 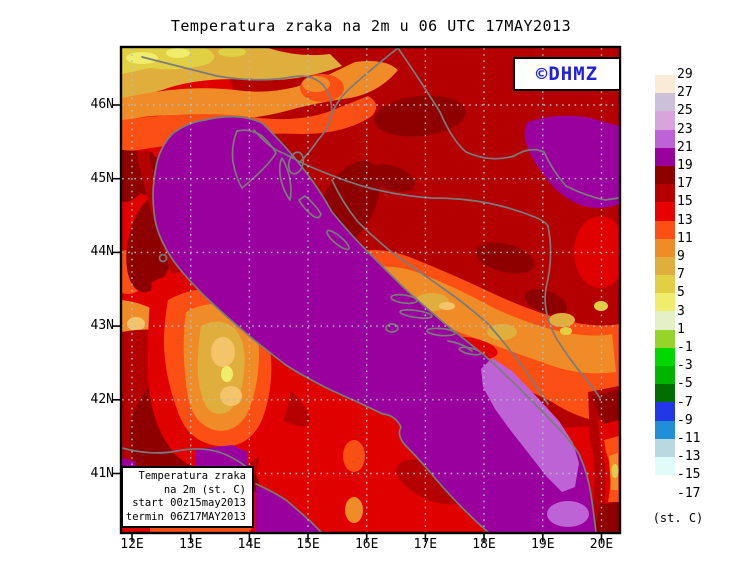 I want to click on legend-tick: 25, so click(x=685, y=111).